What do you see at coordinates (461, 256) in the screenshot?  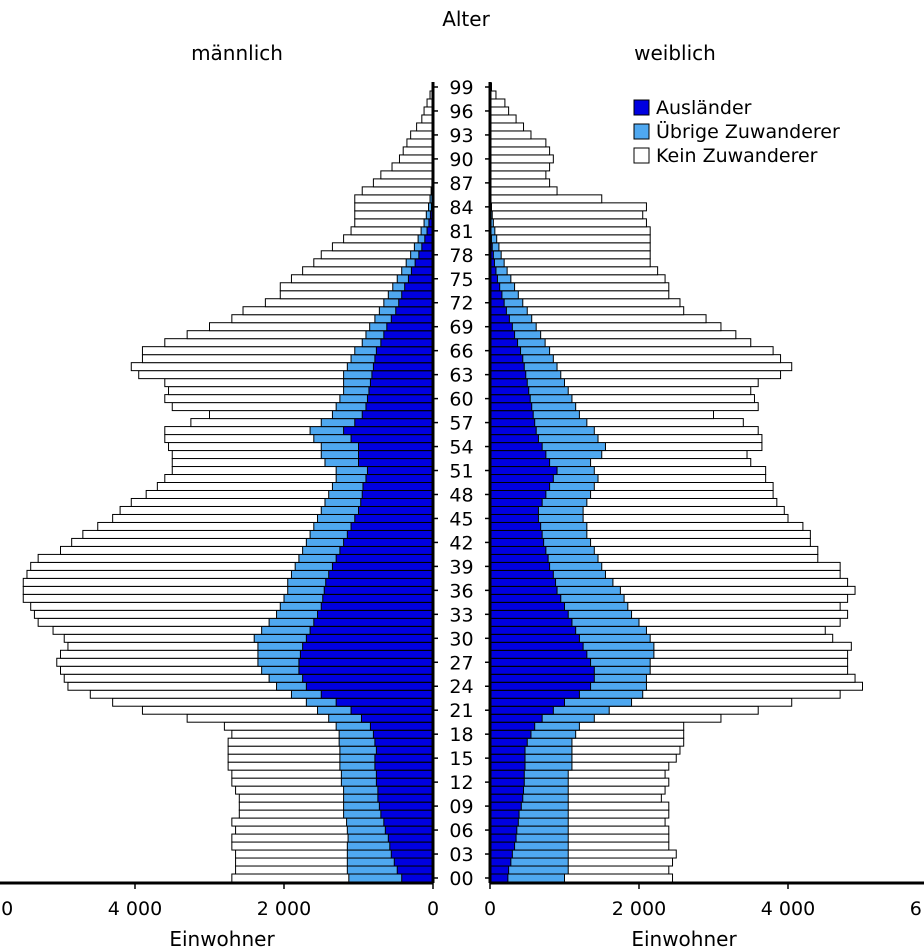 I see `age-tick-label: 78` at bounding box center [461, 256].